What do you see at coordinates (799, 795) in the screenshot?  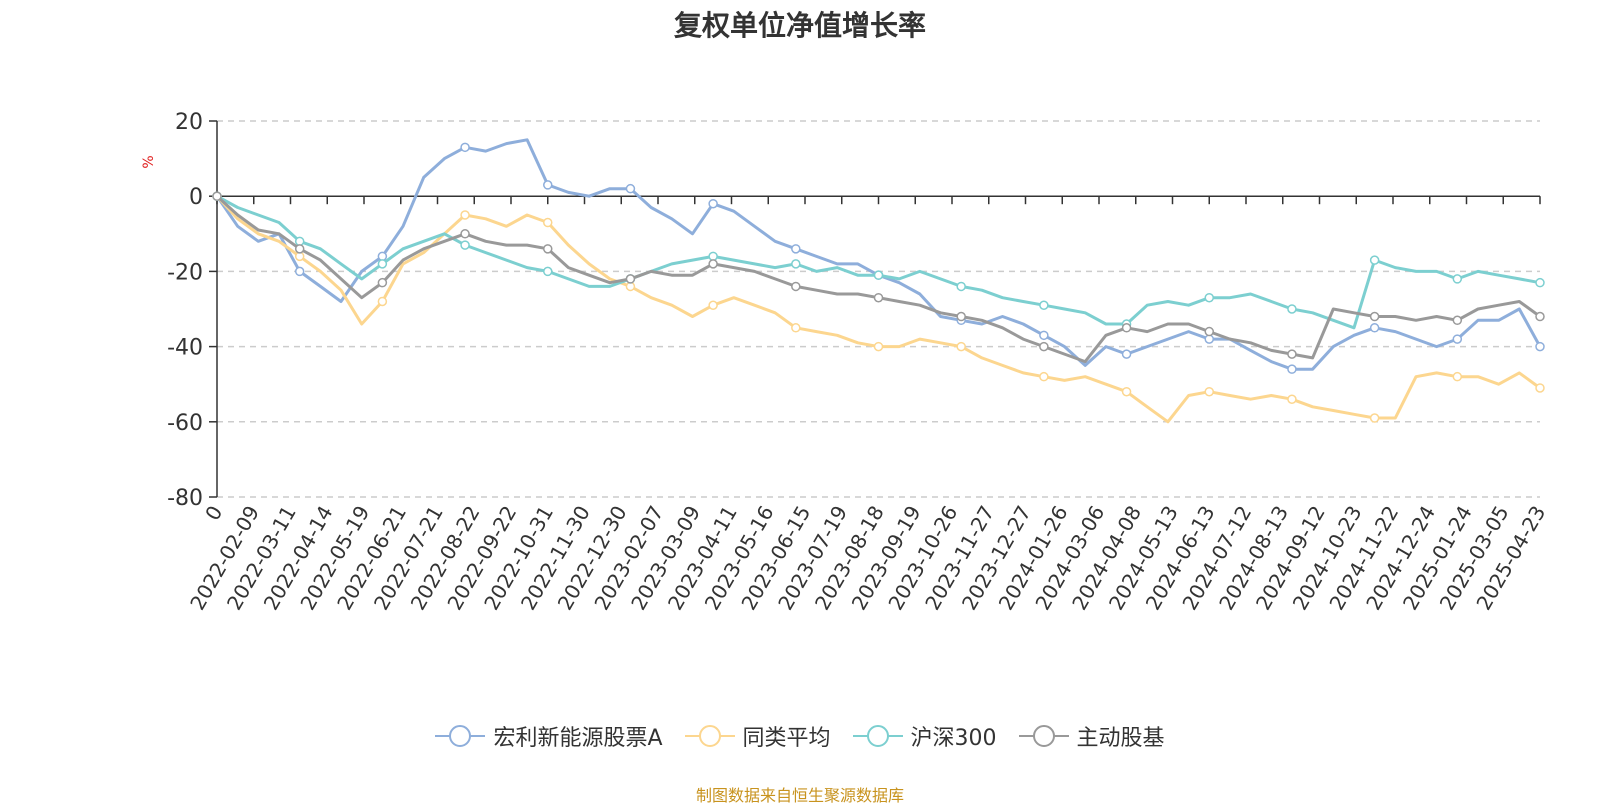 I see `source-note: 制图数据来自恒生聚源数据库` at bounding box center [799, 795].